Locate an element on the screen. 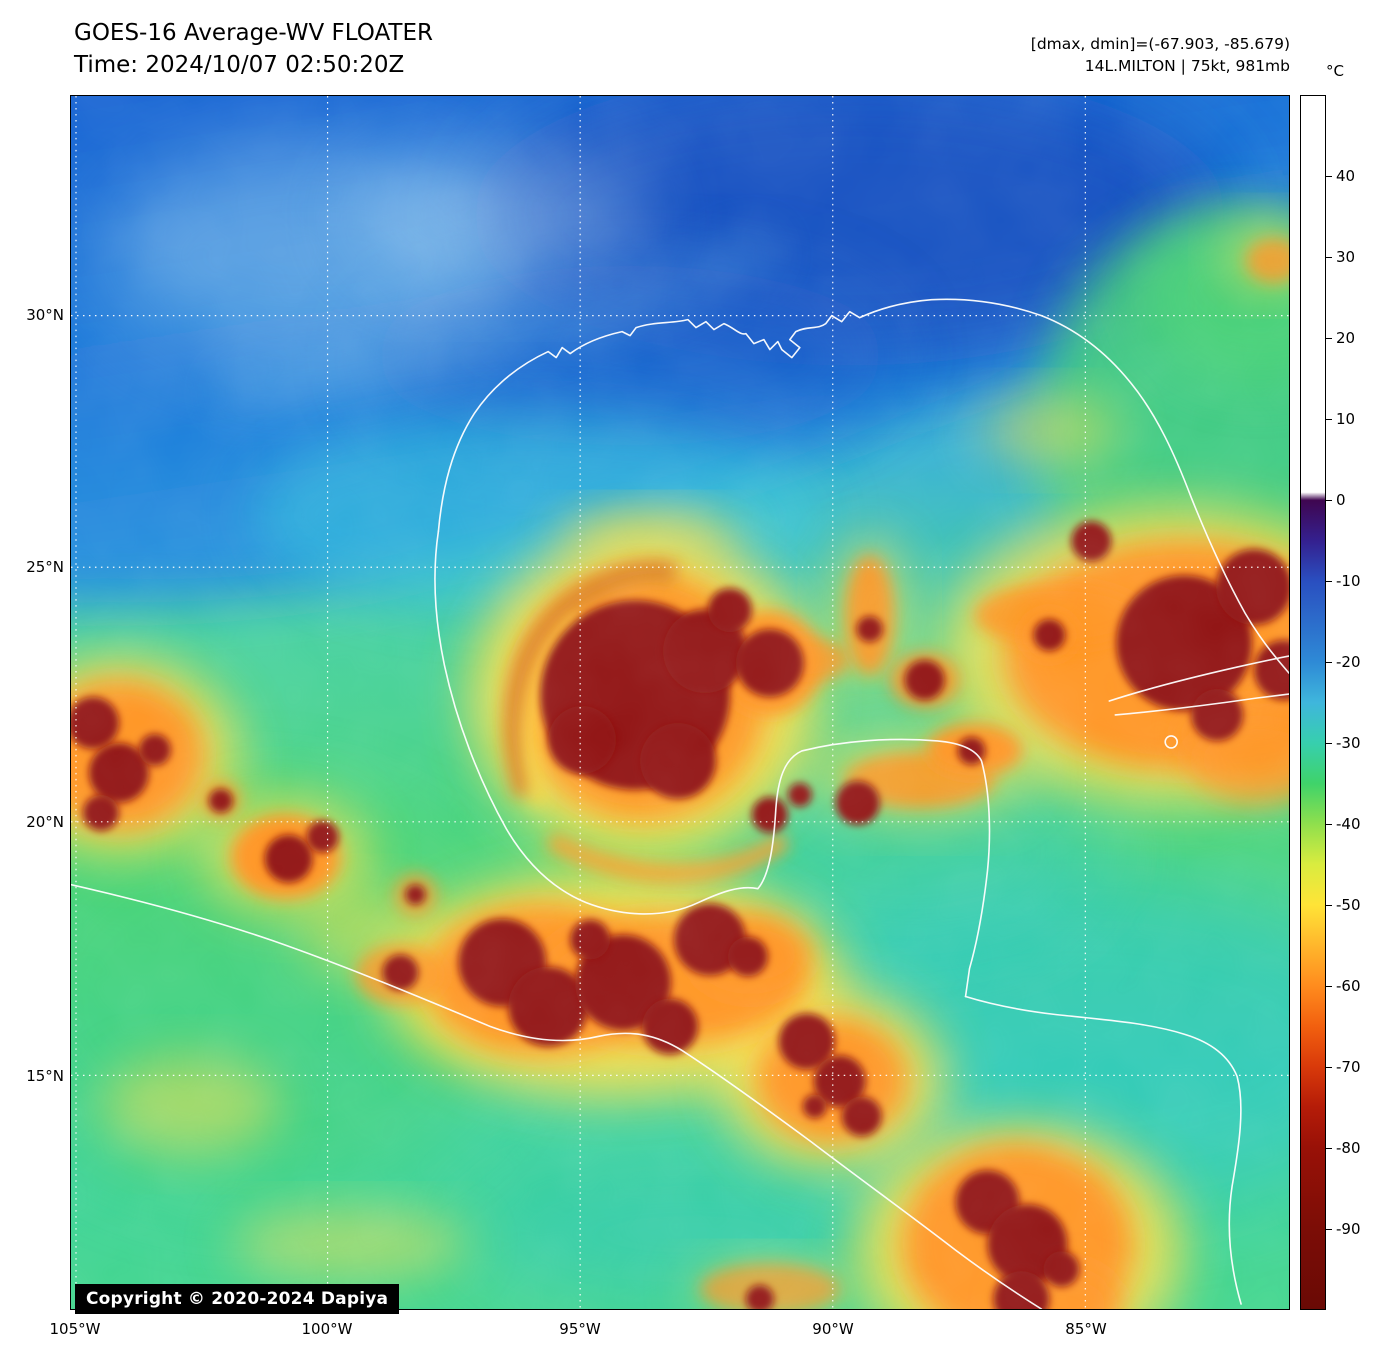 This screenshot has height=1359, width=1390. colorbar-tick-label: -50 is located at coordinates (1348, 905).